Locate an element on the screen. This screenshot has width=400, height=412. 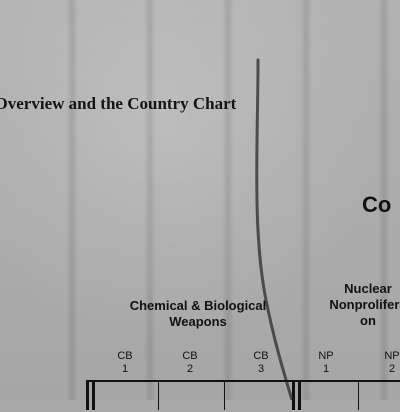
partial-title: Co is located at coordinates (377, 204).